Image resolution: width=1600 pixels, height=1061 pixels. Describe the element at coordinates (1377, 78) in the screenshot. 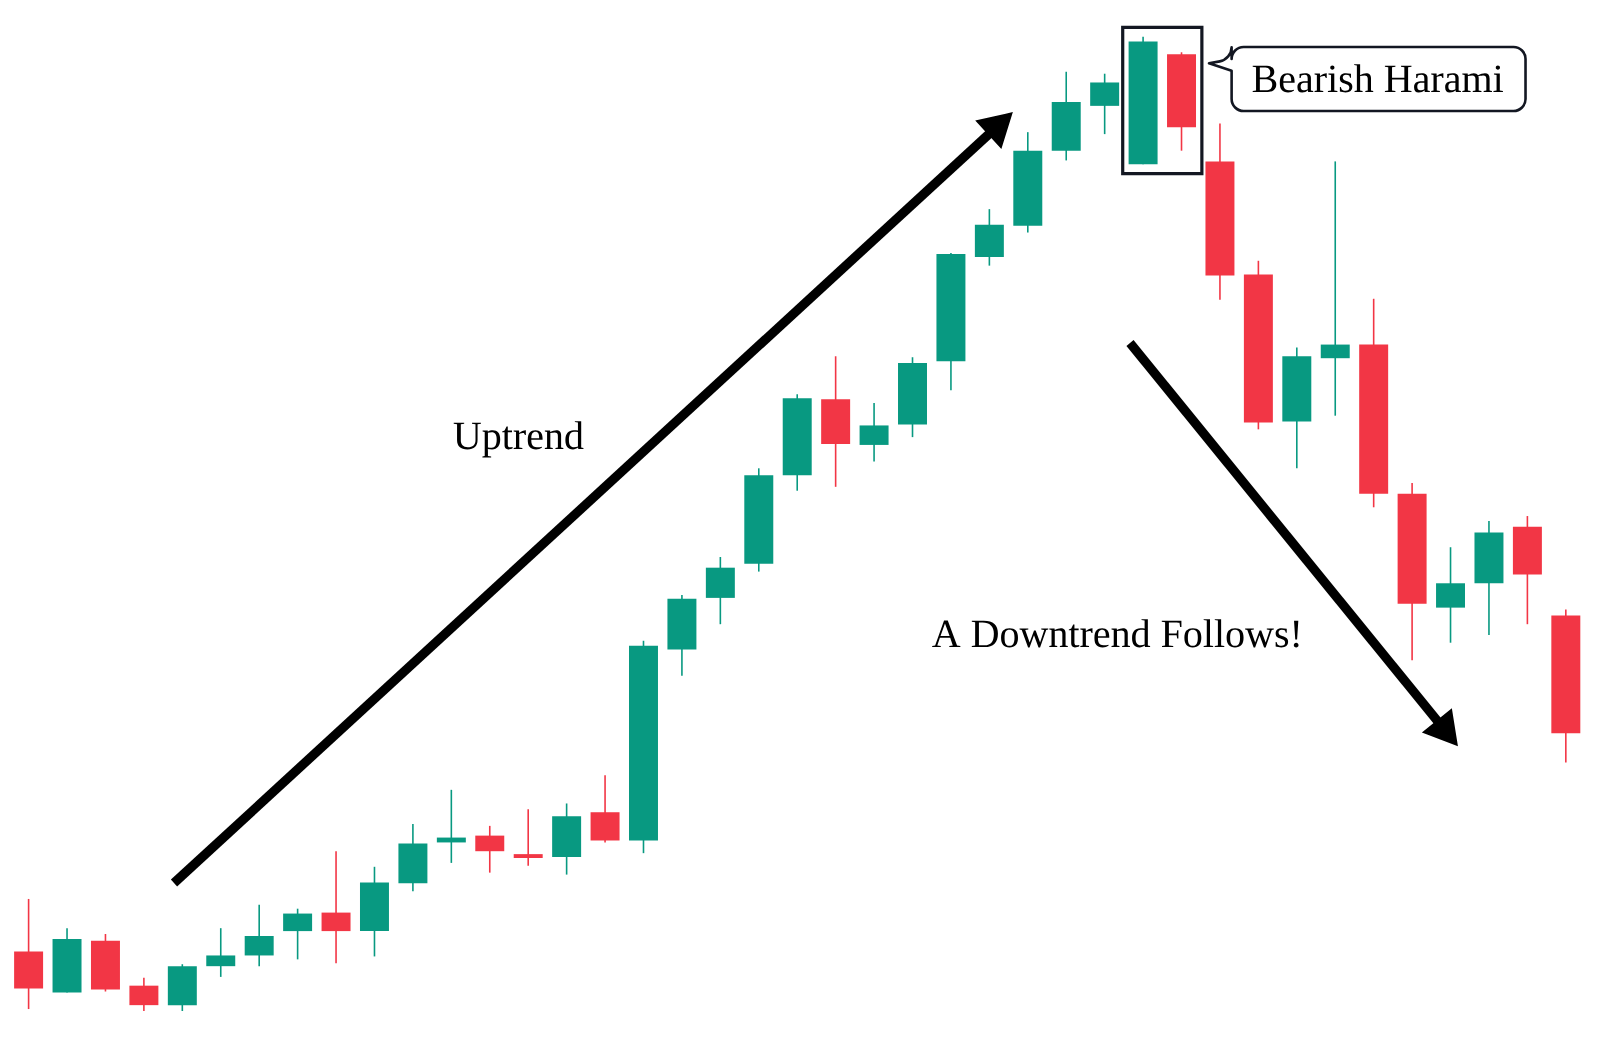

I see `annotation: Bearish Harami` at that location.